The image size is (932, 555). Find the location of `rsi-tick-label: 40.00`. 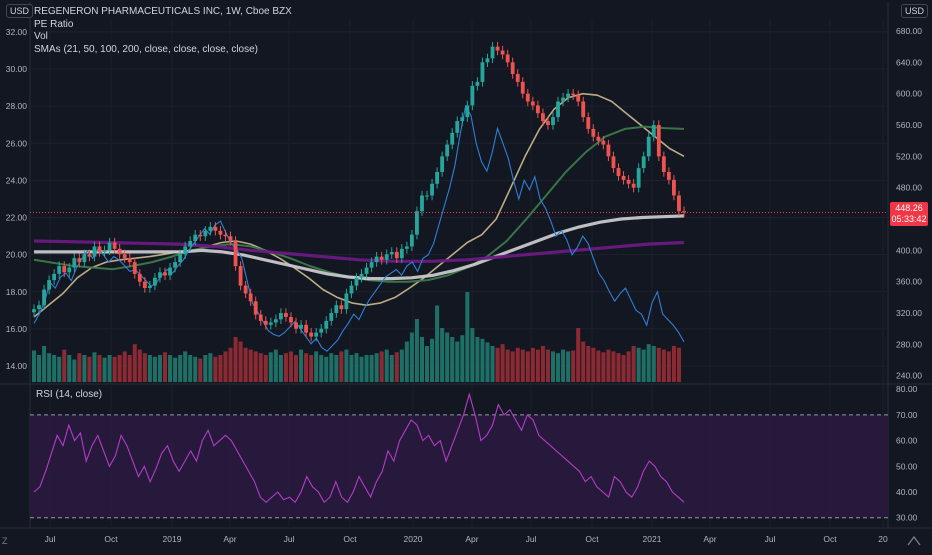

rsi-tick-label: 40.00 is located at coordinates (907, 492).